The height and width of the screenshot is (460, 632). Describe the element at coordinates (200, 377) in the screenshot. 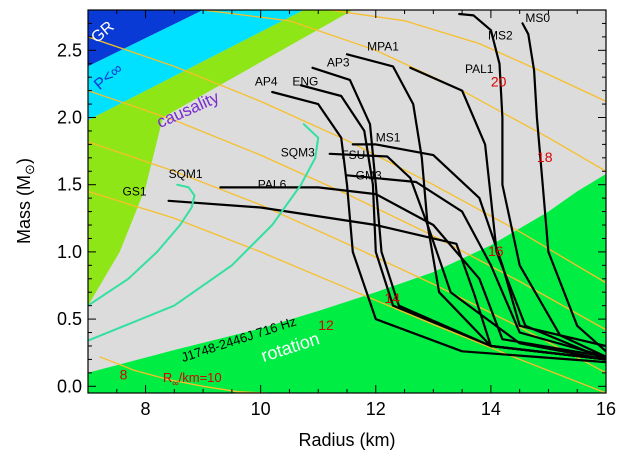

I see `annotation-suffix: /km=10` at that location.